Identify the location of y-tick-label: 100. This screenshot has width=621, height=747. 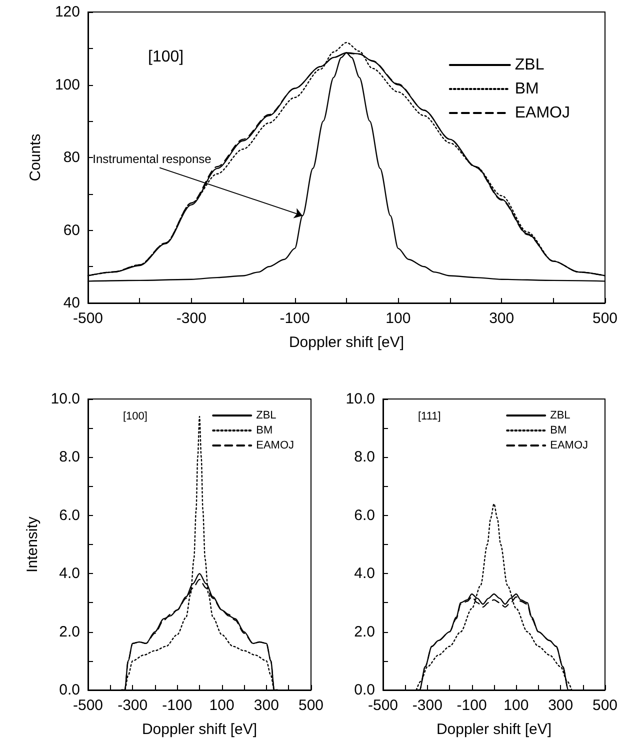
(67, 85).